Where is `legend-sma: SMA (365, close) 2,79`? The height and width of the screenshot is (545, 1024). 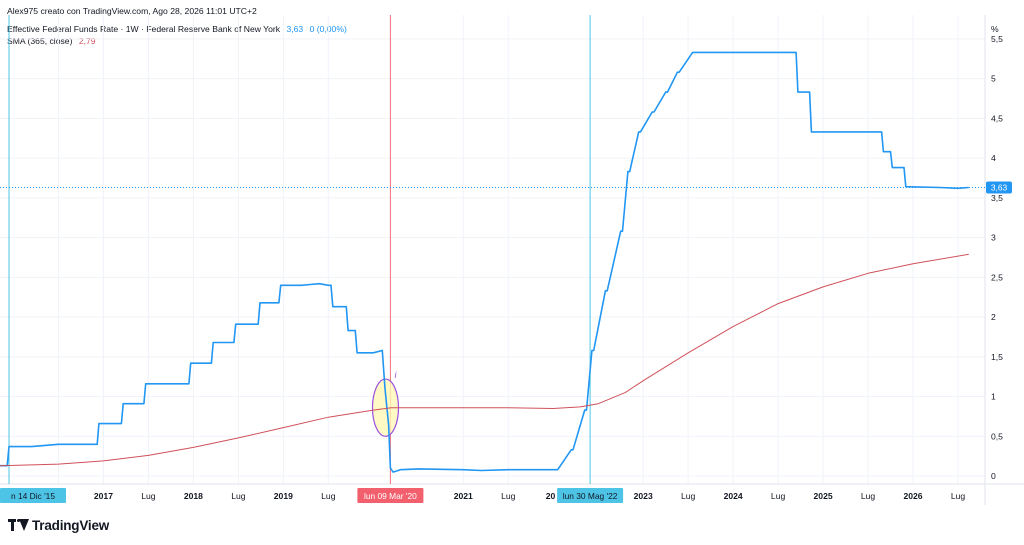
legend-sma: SMA (365, close) 2,79 is located at coordinates (53, 41).